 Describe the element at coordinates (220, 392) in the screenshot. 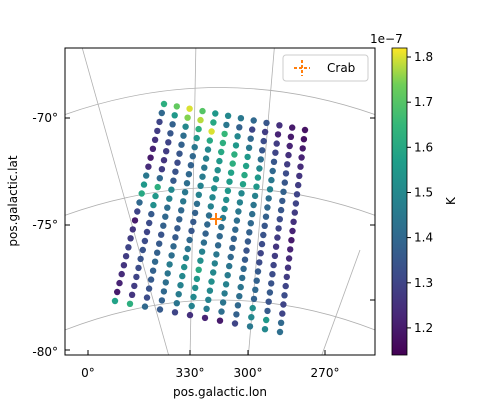

I see `x-axis-label: pos.galactic.lon` at that location.